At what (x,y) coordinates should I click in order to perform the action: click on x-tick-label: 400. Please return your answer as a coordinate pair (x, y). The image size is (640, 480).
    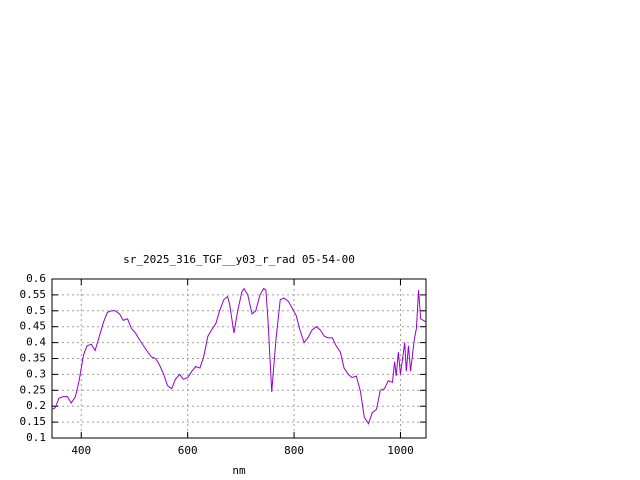
    Looking at the image, I should click on (81, 450).